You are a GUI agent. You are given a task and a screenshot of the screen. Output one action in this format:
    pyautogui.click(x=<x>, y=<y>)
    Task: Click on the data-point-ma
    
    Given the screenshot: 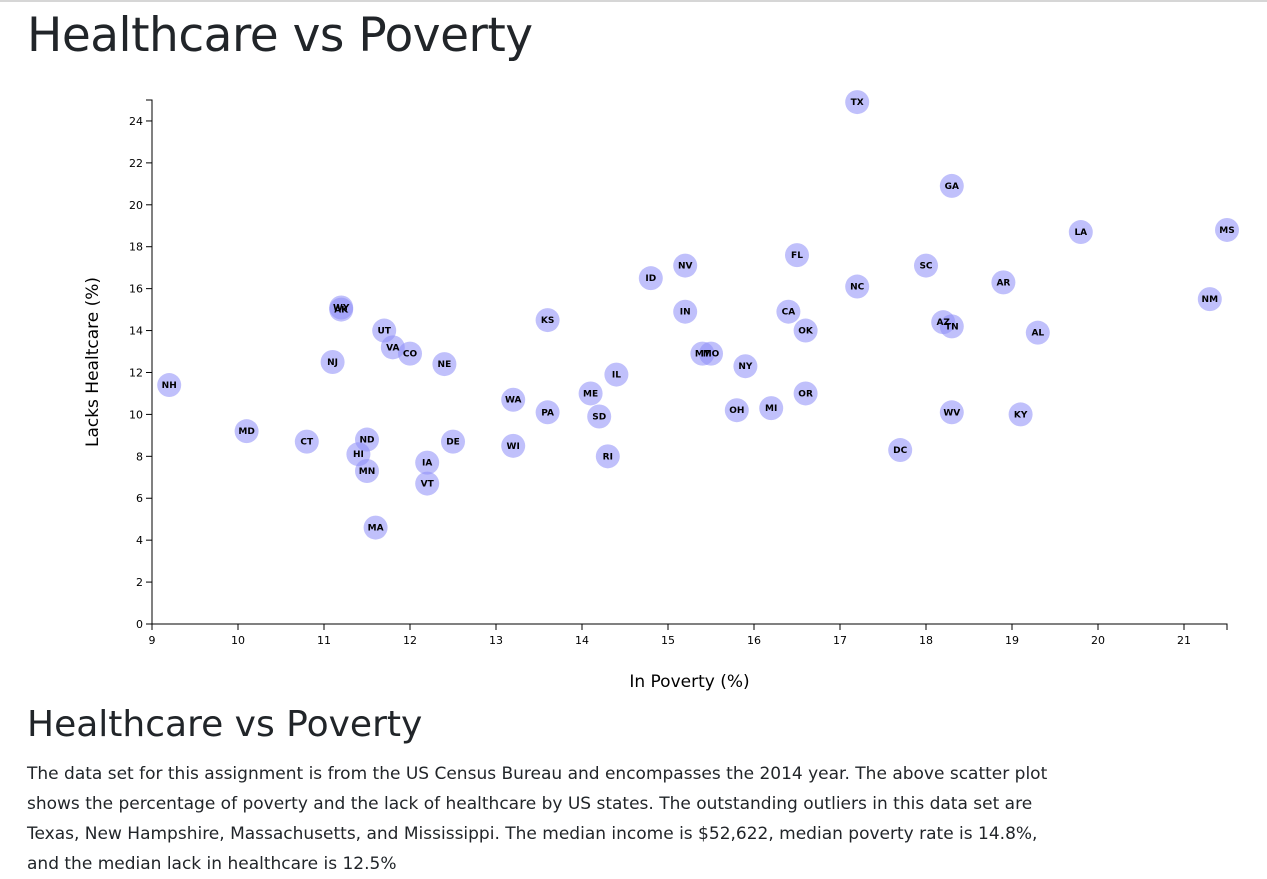 What is the action you would take?
    pyautogui.click(x=375, y=527)
    